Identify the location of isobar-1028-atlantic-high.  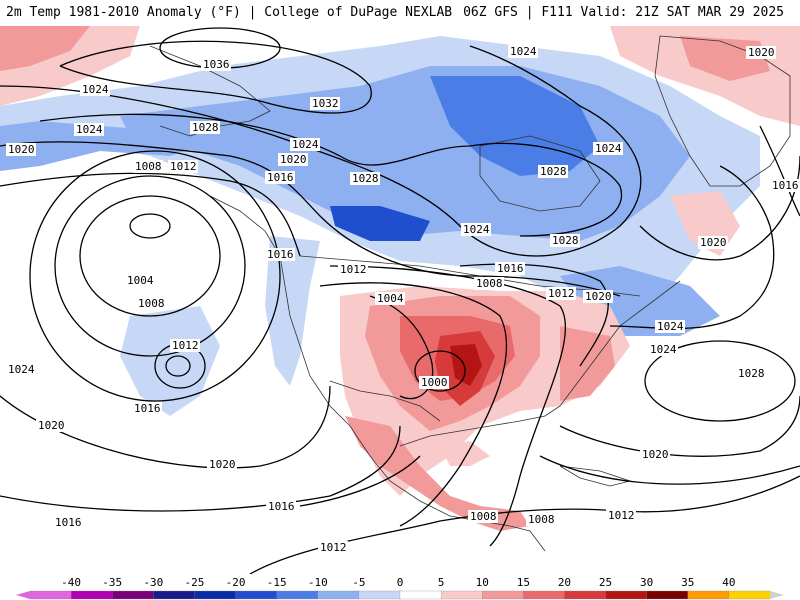
(720, 381).